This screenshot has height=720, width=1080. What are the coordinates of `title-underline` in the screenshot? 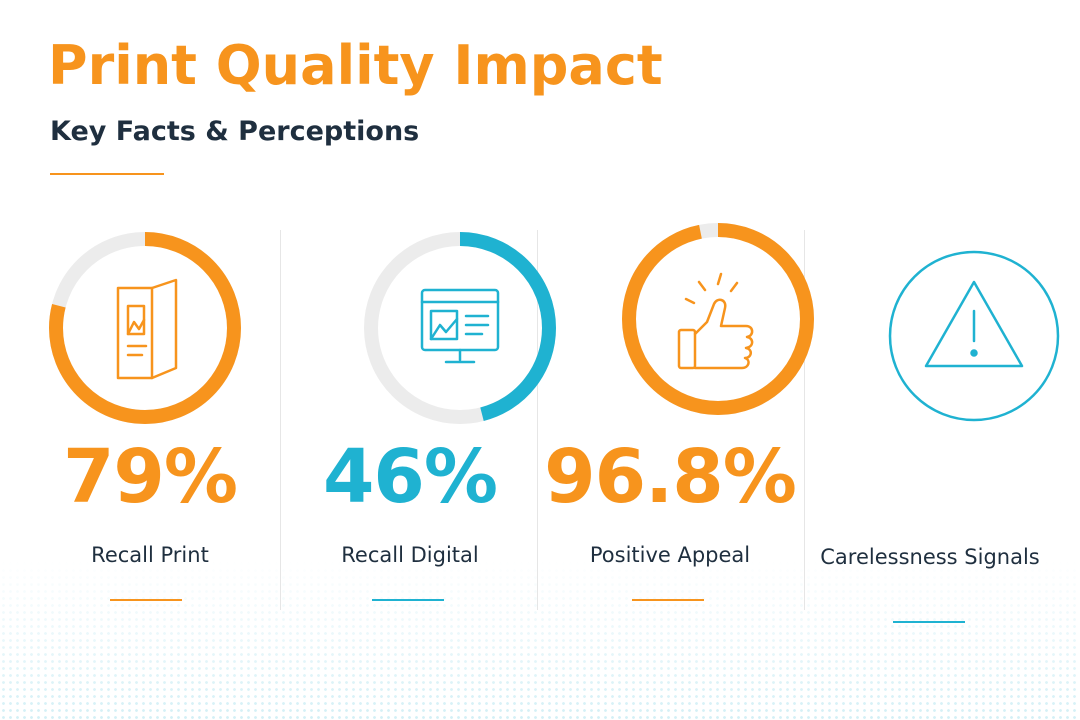 It's located at (107, 174).